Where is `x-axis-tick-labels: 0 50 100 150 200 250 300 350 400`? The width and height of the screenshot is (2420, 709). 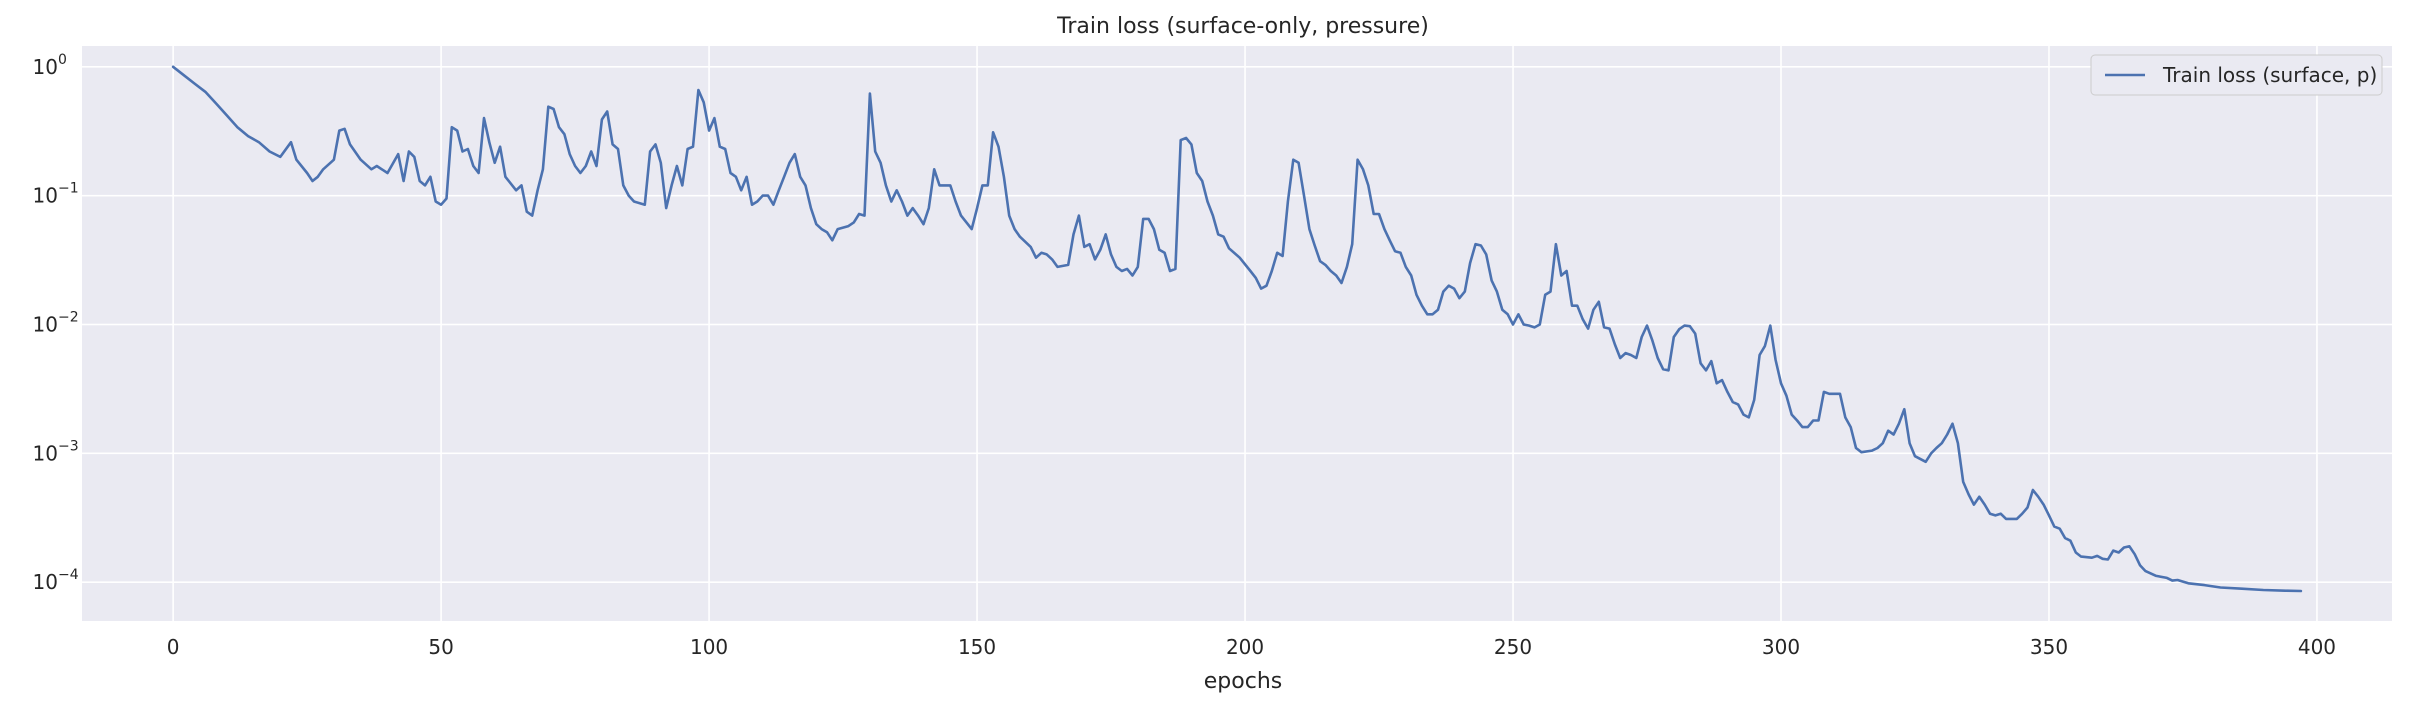 x-axis-tick-labels: 0 50 100 150 200 250 300 350 400 is located at coordinates (1251, 647).